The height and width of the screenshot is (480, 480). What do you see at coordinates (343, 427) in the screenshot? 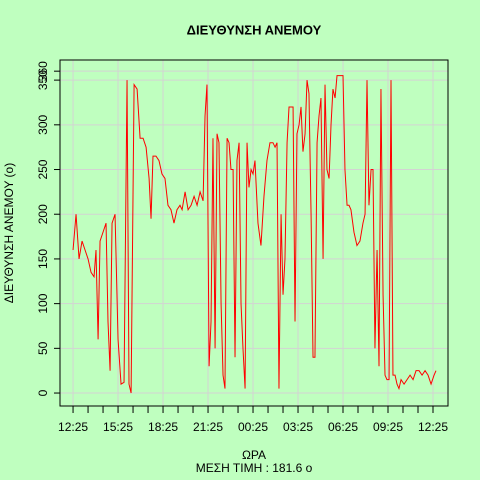
I see `x-tick-label: 06:25` at bounding box center [343, 427].